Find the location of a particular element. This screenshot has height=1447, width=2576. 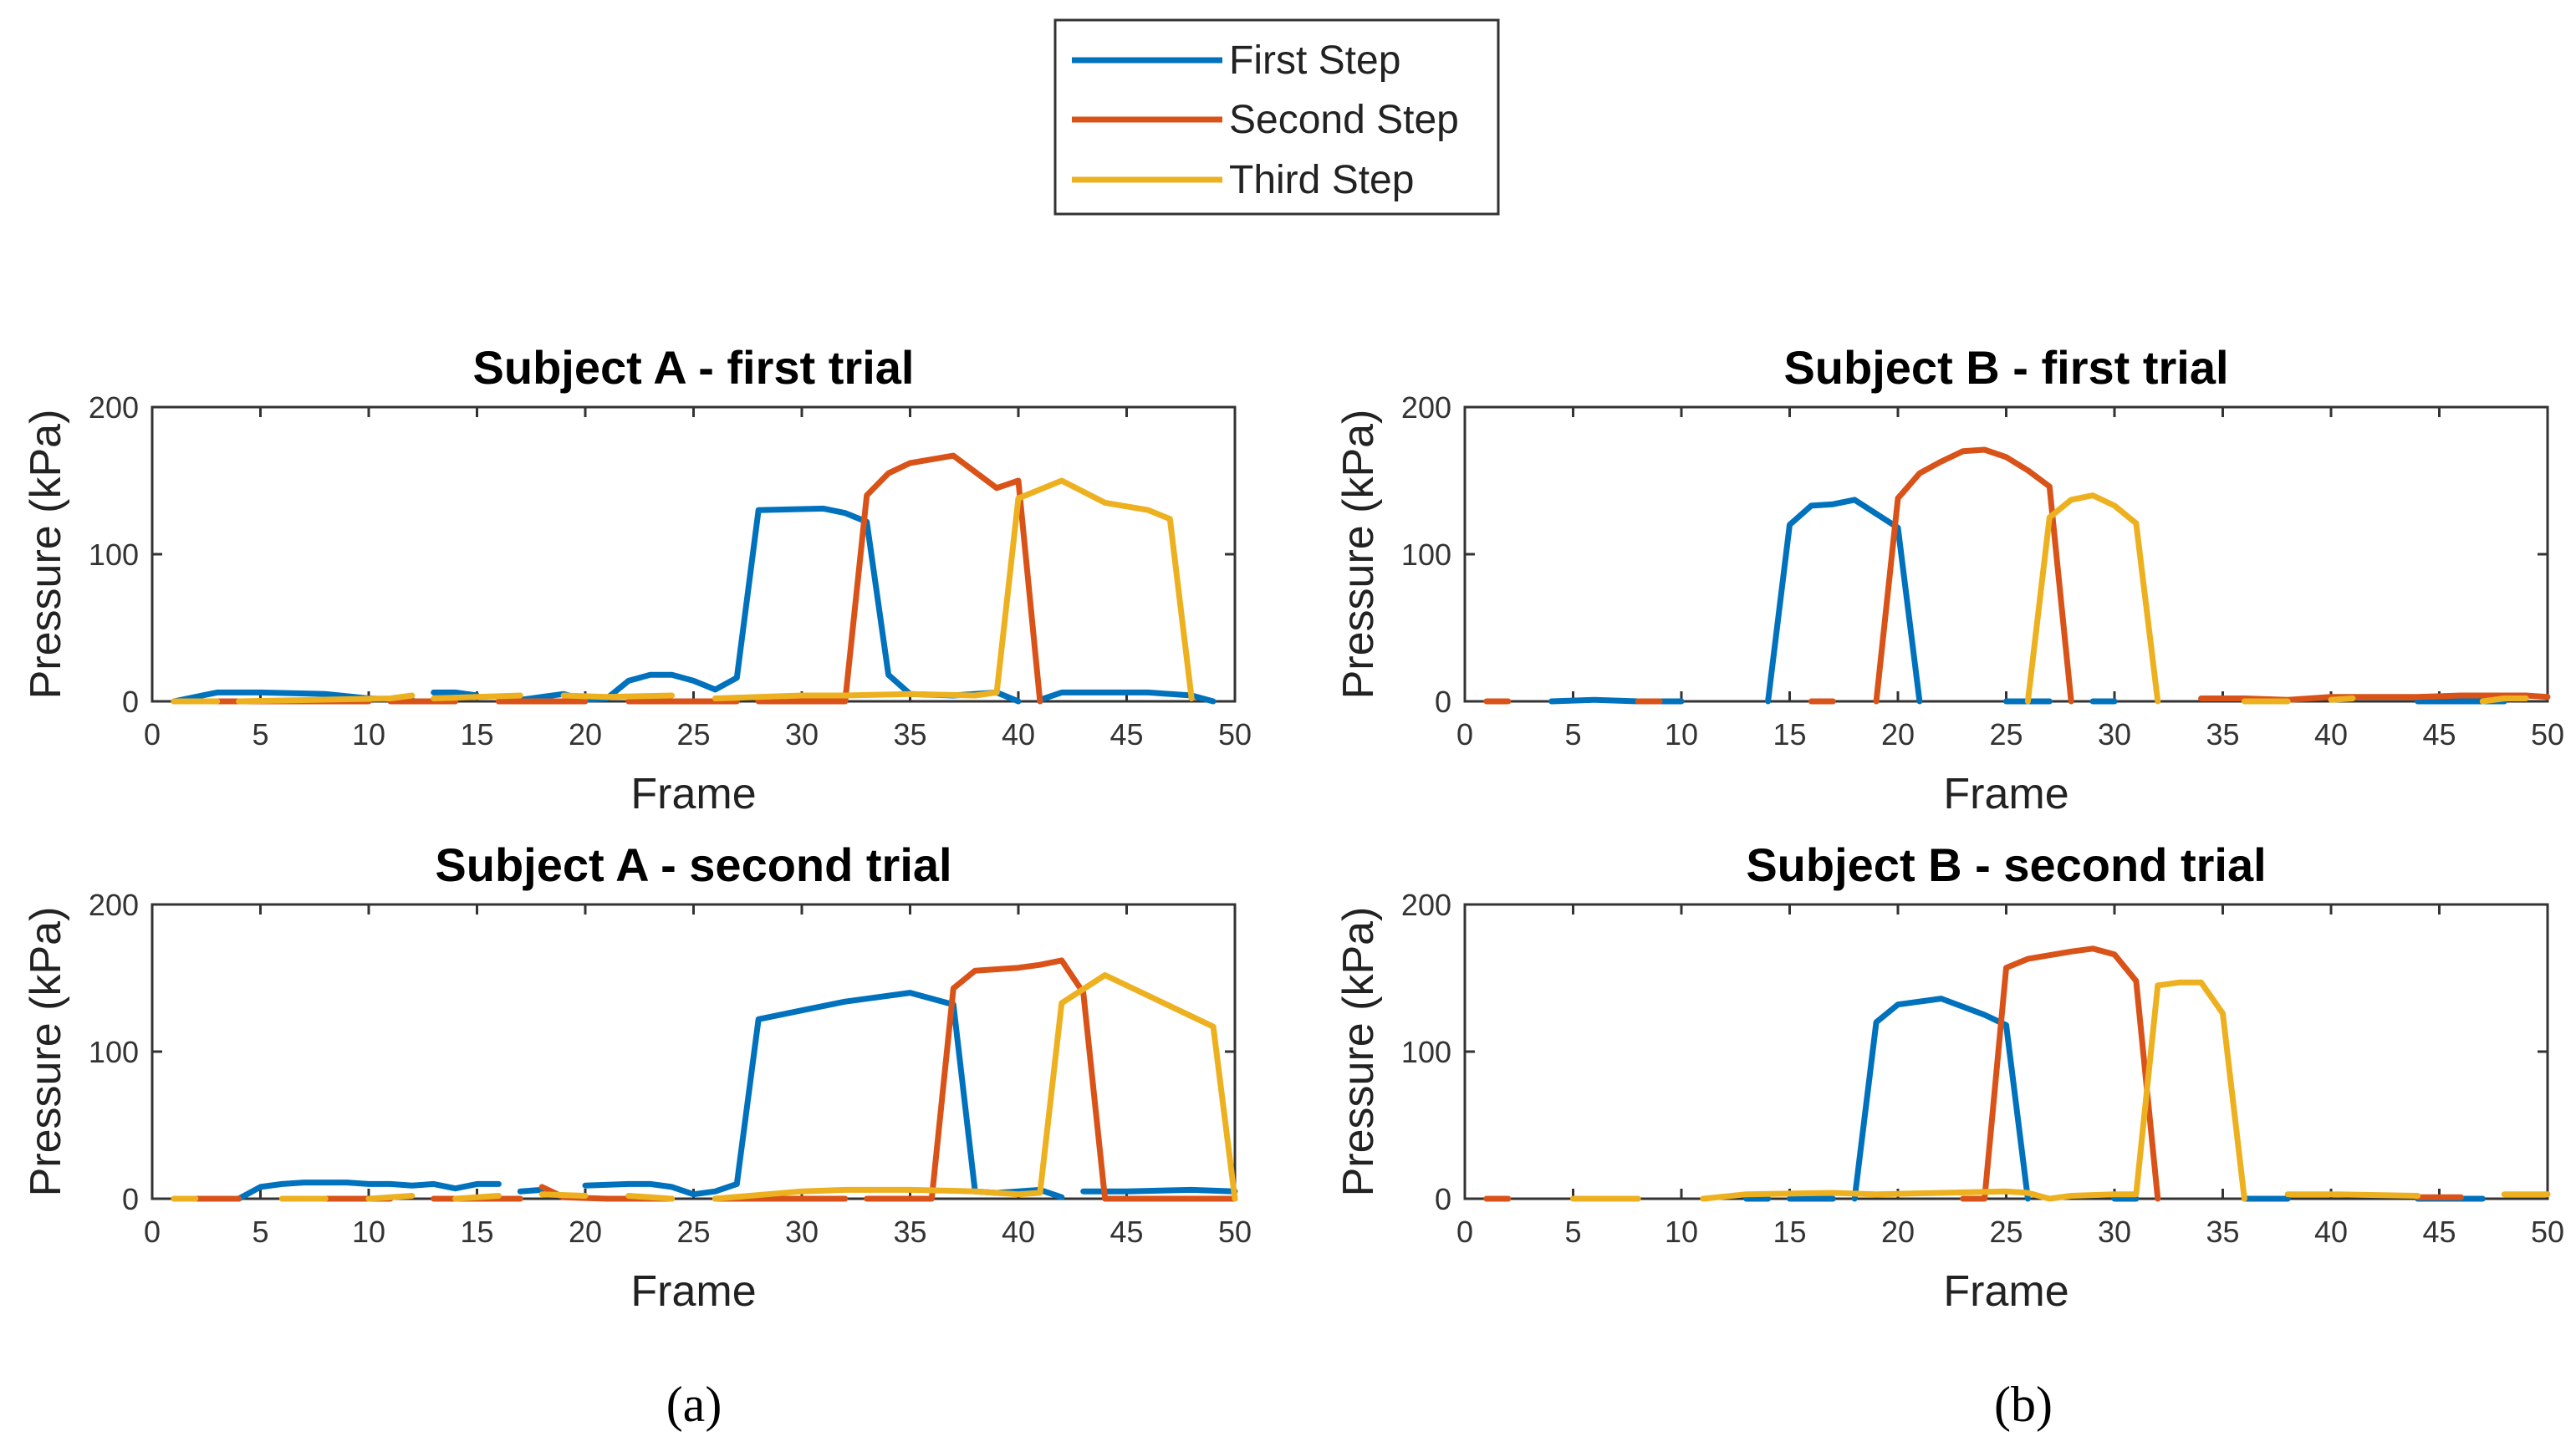

legend: First Step Second Step Third Step is located at coordinates (1276, 117).